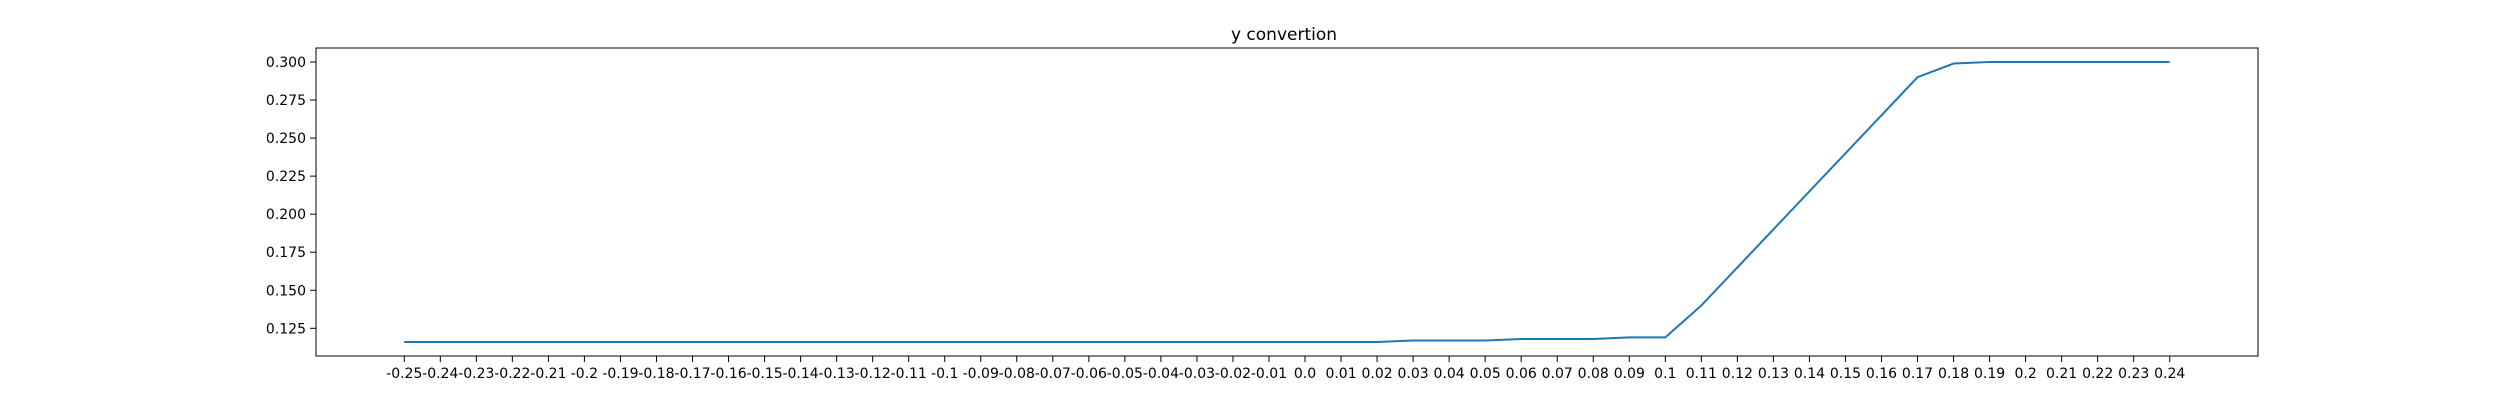  Describe the element at coordinates (1485, 374) in the screenshot. I see `x-tick-label: 0.05` at that location.